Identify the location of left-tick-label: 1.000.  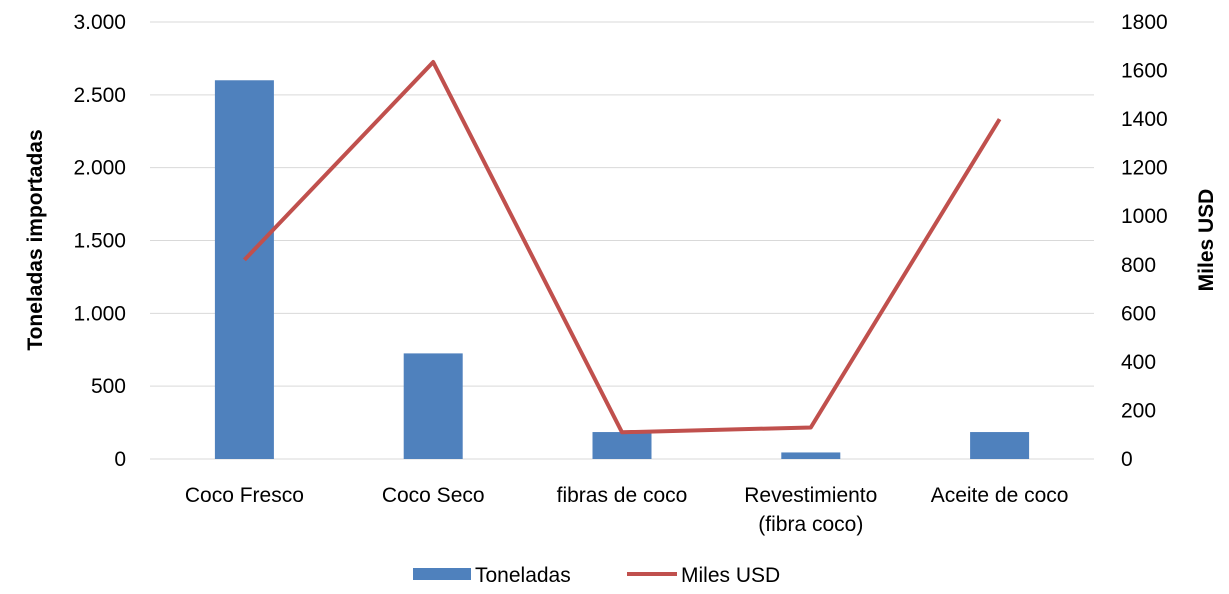
(99, 313).